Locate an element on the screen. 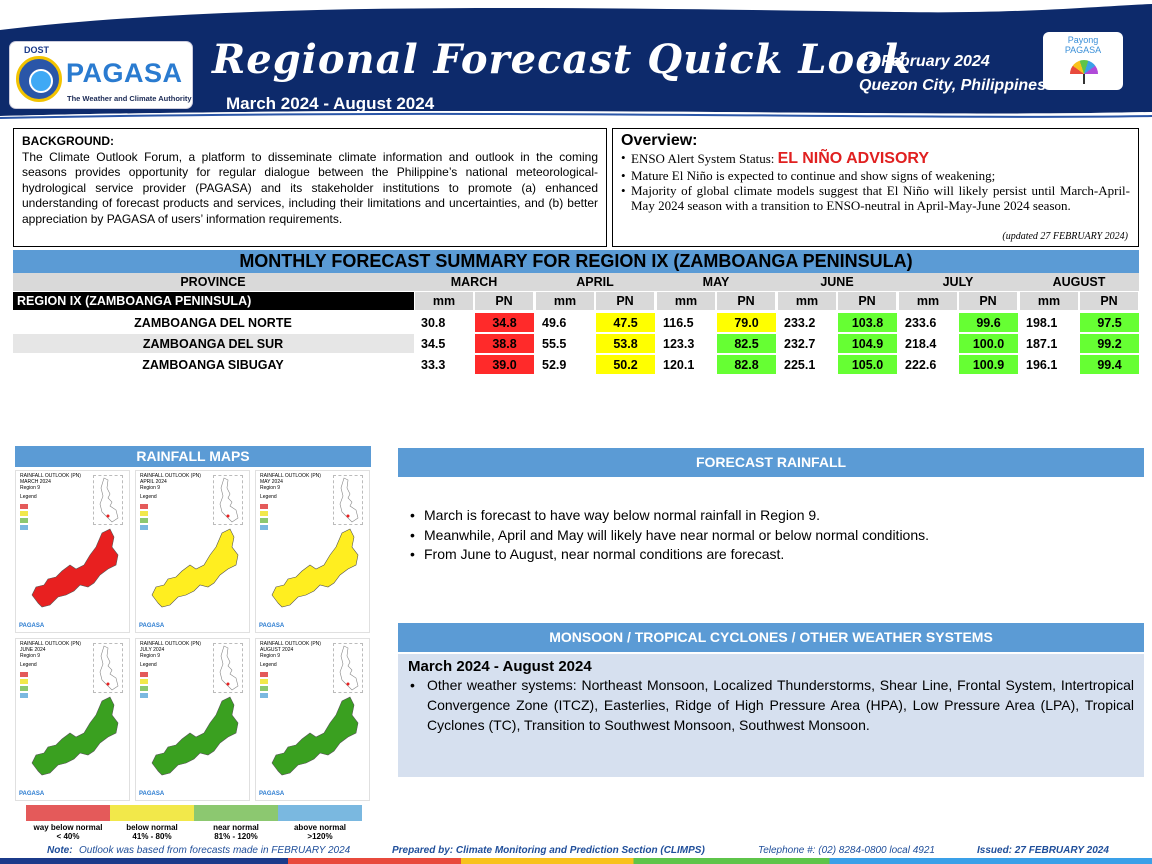  payong-line2: PAGASA is located at coordinates (1083, 50).